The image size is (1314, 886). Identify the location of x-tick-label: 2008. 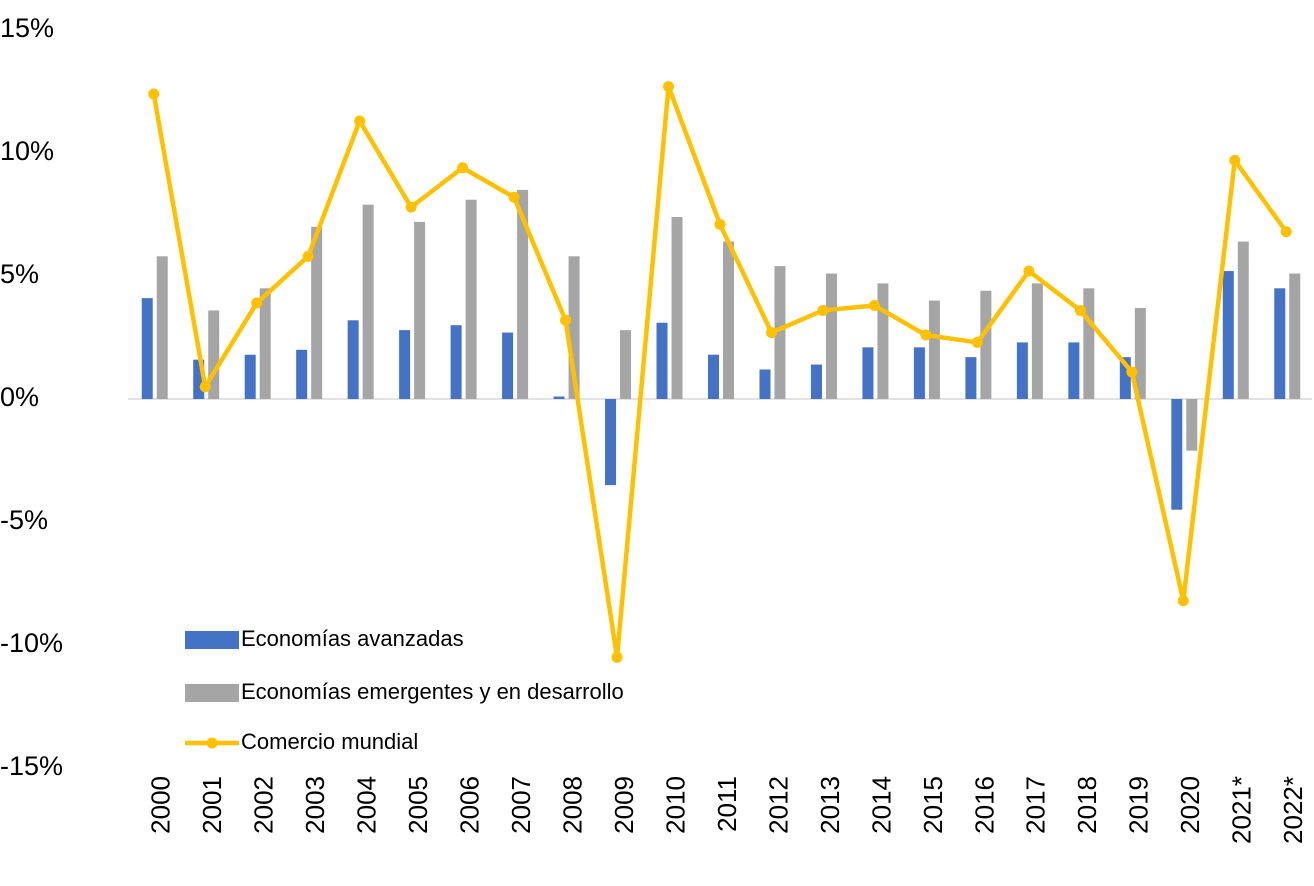
(572, 805).